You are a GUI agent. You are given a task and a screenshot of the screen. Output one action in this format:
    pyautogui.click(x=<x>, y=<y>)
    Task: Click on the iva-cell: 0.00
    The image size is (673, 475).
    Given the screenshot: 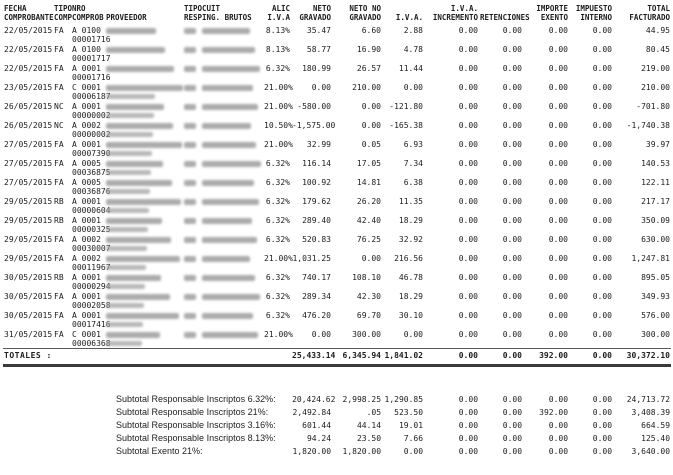 What is the action you would take?
    pyautogui.click(x=413, y=87)
    